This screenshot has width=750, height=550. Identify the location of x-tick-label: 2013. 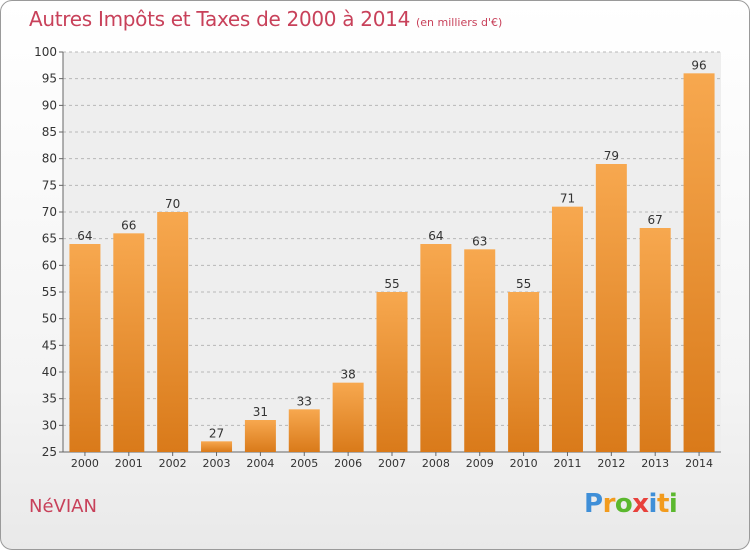
(655, 463).